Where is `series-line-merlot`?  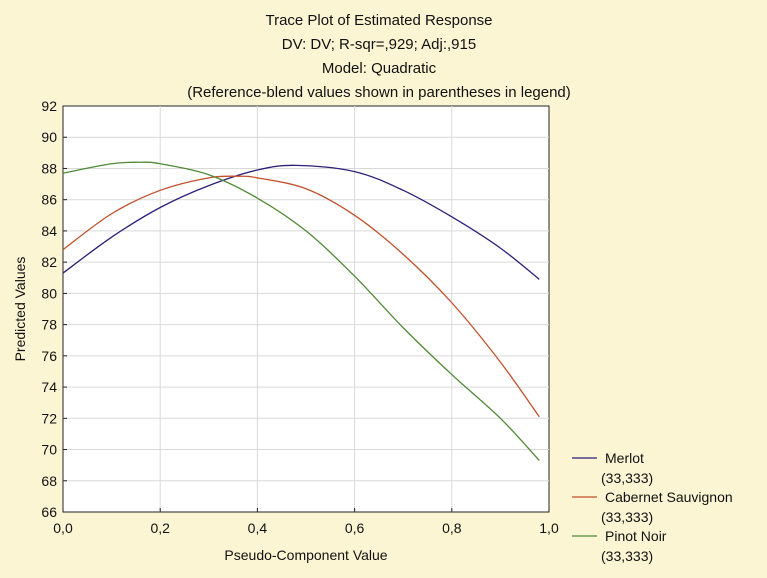 series-line-merlot is located at coordinates (301, 222).